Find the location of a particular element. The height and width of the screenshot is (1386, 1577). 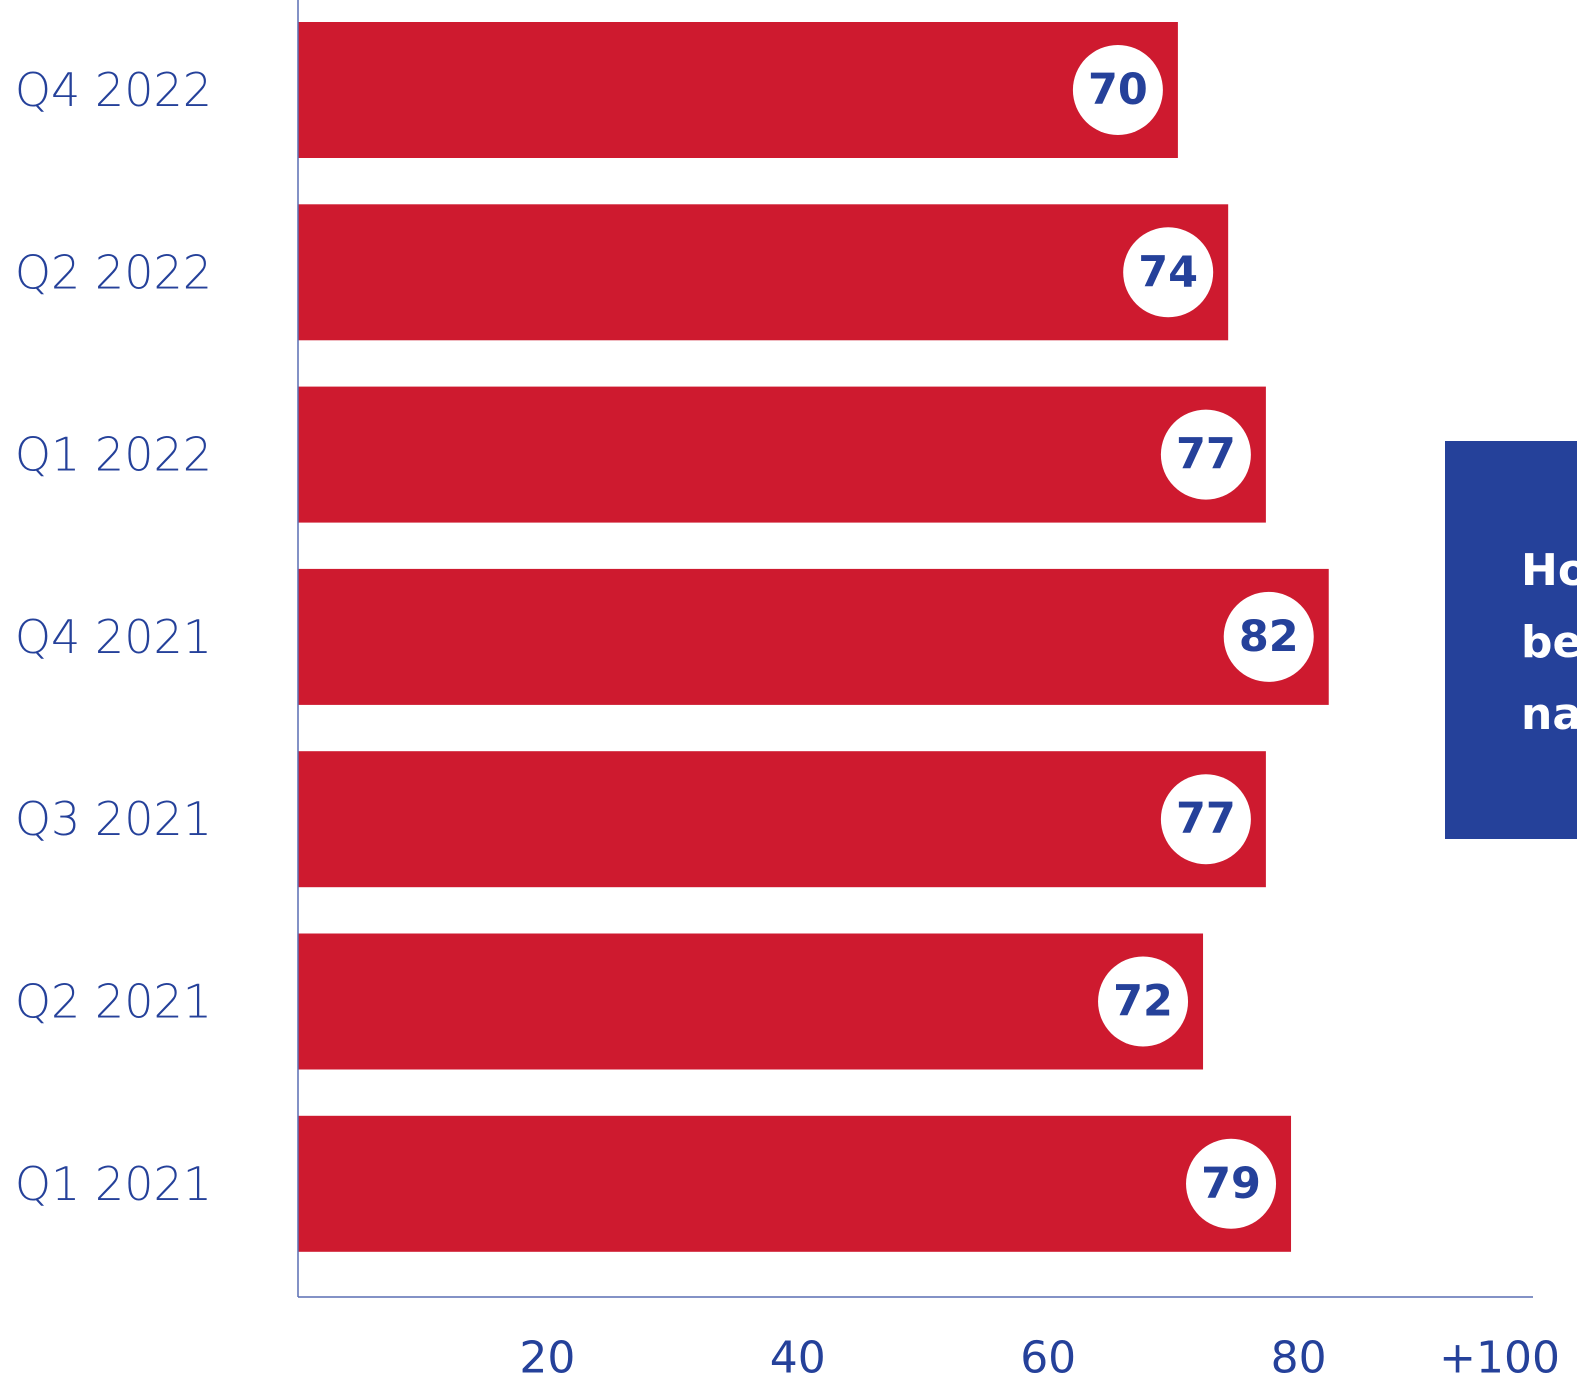

x-tick-label: 20 is located at coordinates (547, 1358).